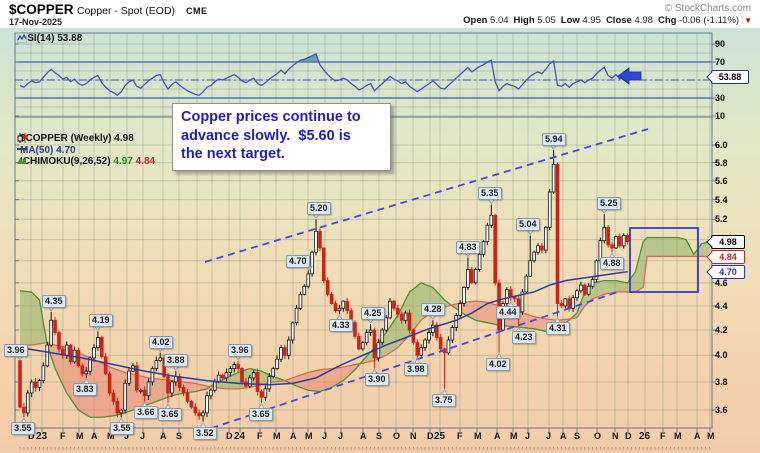 The height and width of the screenshot is (453, 760). I want to click on rsi-legend-label: RSI(14) 53.88, so click(51, 38).